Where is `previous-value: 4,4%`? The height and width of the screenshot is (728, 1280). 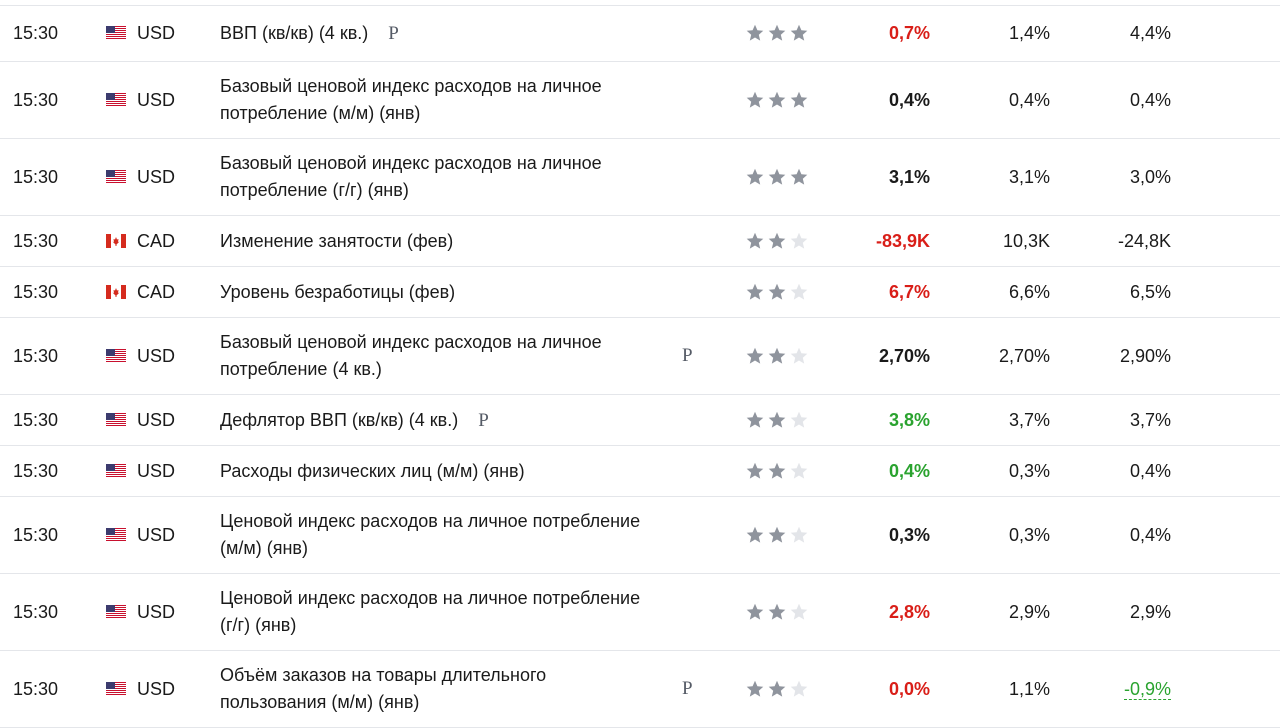 previous-value: 4,4% is located at coordinates (1150, 33).